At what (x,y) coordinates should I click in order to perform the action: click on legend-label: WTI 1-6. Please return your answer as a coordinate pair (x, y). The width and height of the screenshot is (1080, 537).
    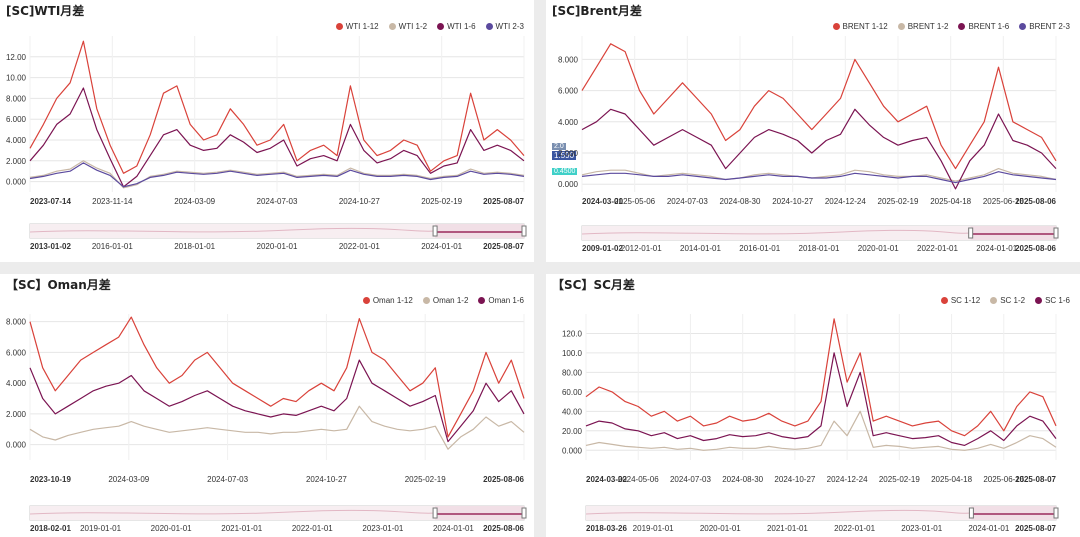
    Looking at the image, I should click on (461, 26).